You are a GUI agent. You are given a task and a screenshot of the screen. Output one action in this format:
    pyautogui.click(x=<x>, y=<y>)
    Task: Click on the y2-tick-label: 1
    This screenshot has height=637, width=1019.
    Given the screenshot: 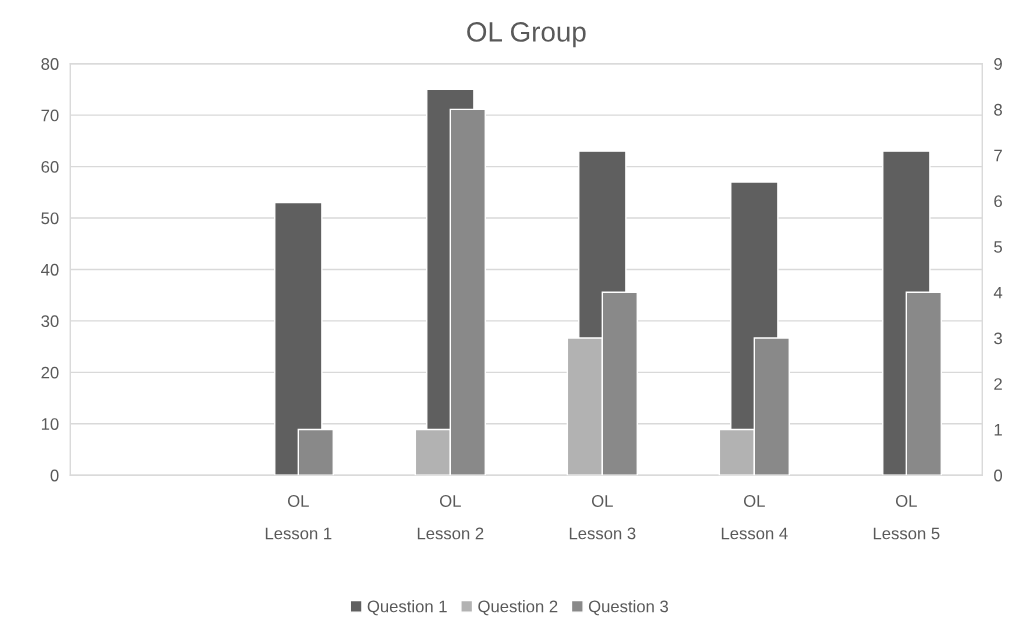 What is the action you would take?
    pyautogui.click(x=998, y=430)
    